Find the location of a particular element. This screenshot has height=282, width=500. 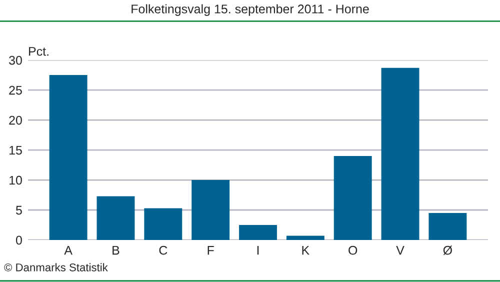

y-tick-label: 30 is located at coordinates (15, 60).